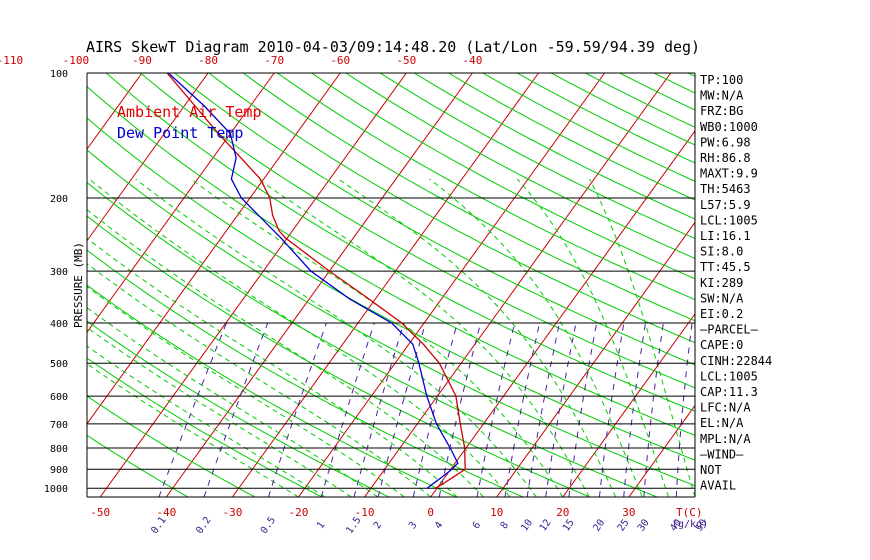 This screenshot has width=870, height=560. What do you see at coordinates (624, 525) in the screenshot?
I see `mixing-ratio-label: 25` at bounding box center [624, 525].